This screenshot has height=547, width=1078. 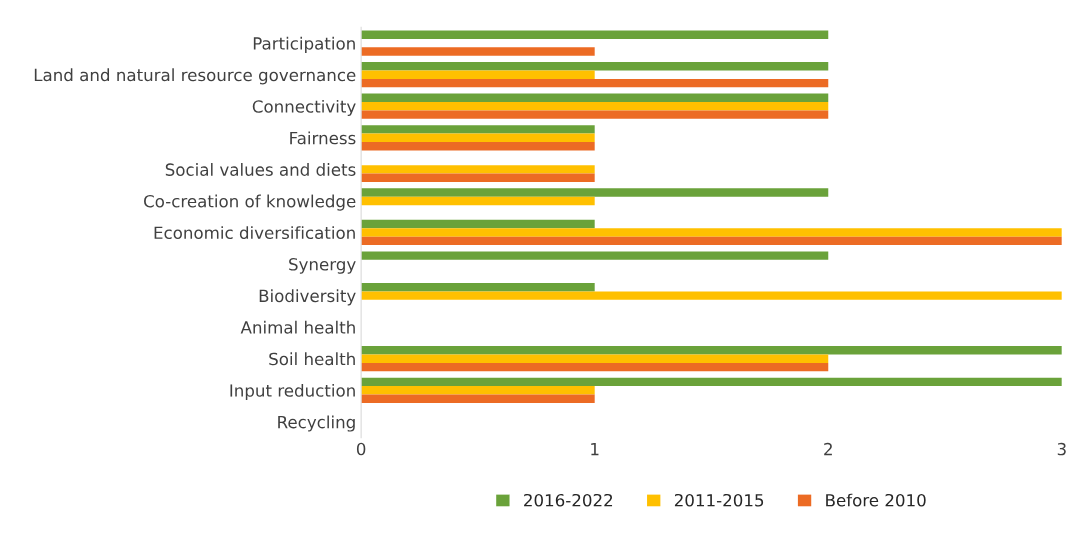 I want to click on legend-label: 2011-2015, so click(x=719, y=500).